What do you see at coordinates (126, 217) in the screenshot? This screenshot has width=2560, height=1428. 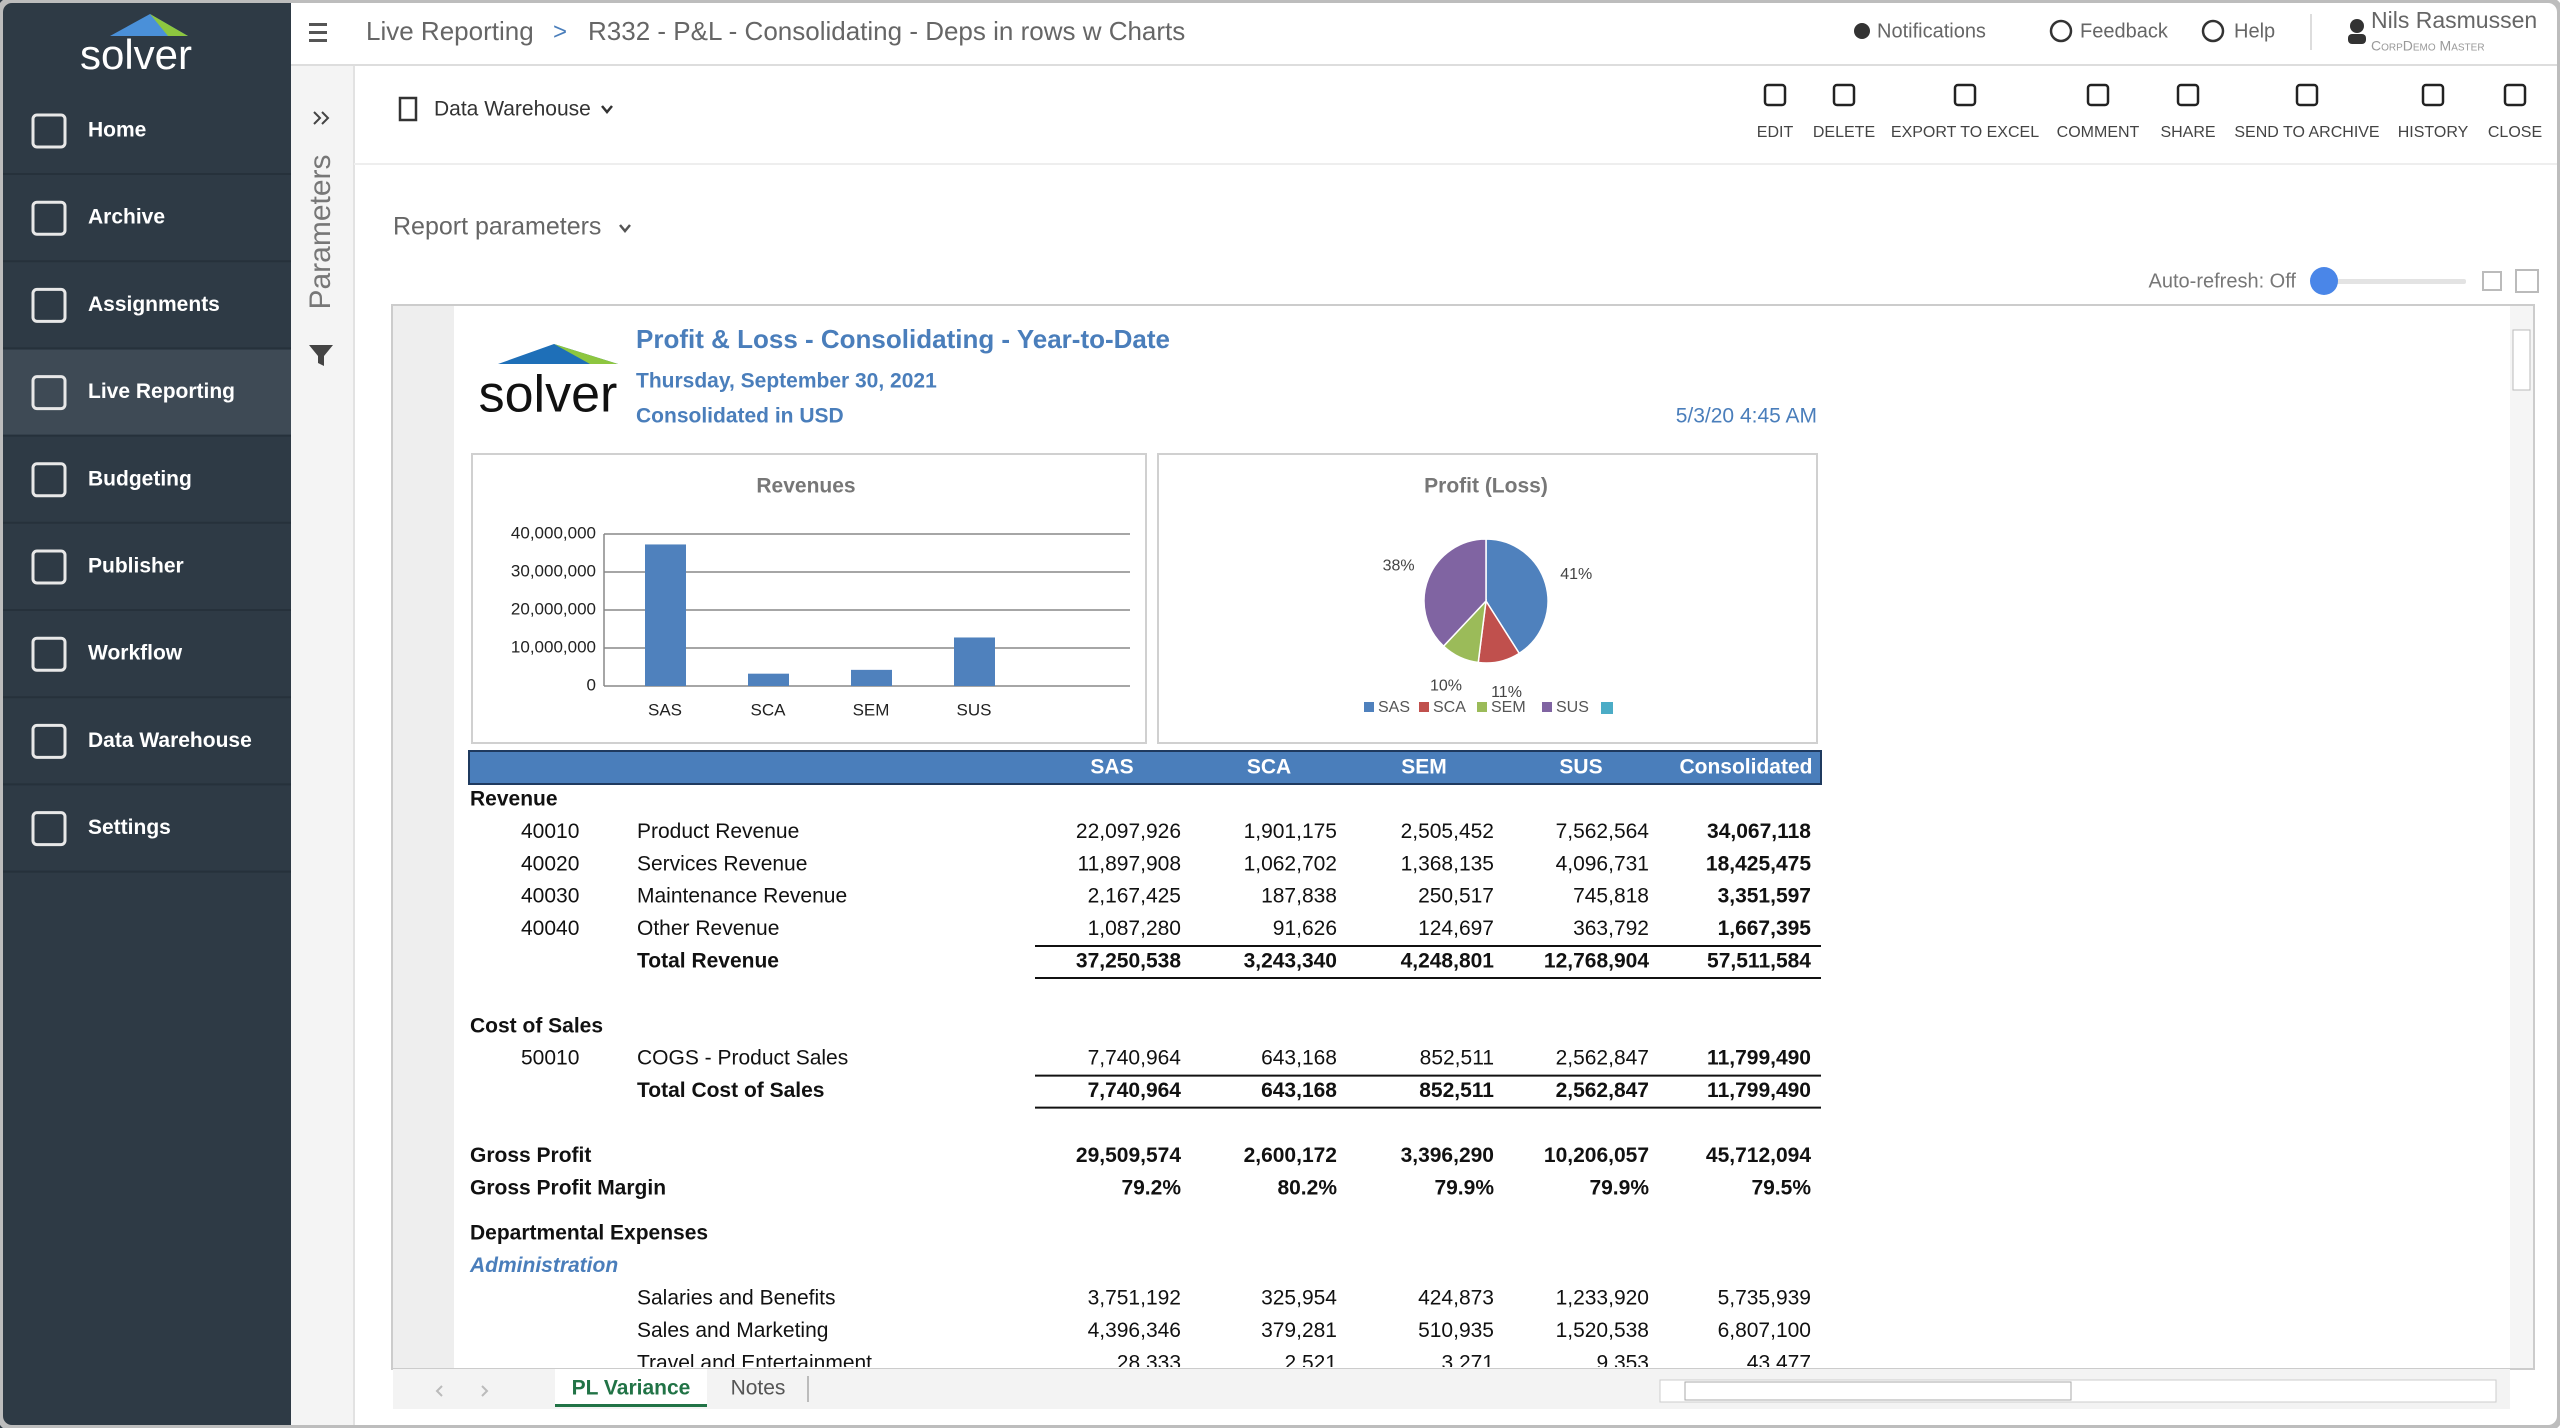 I see `nav-item: Archive` at bounding box center [126, 217].